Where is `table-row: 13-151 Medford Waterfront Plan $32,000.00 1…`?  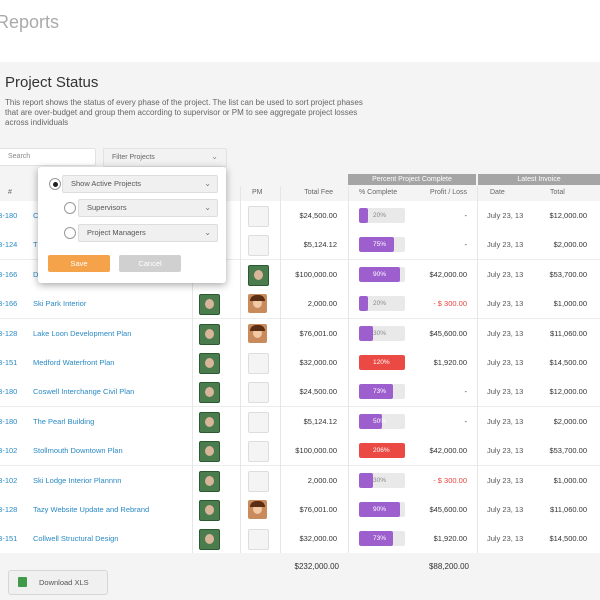
table-row: 13-151 Medford Waterfront Plan $32,000.00 1… is located at coordinates (300, 363).